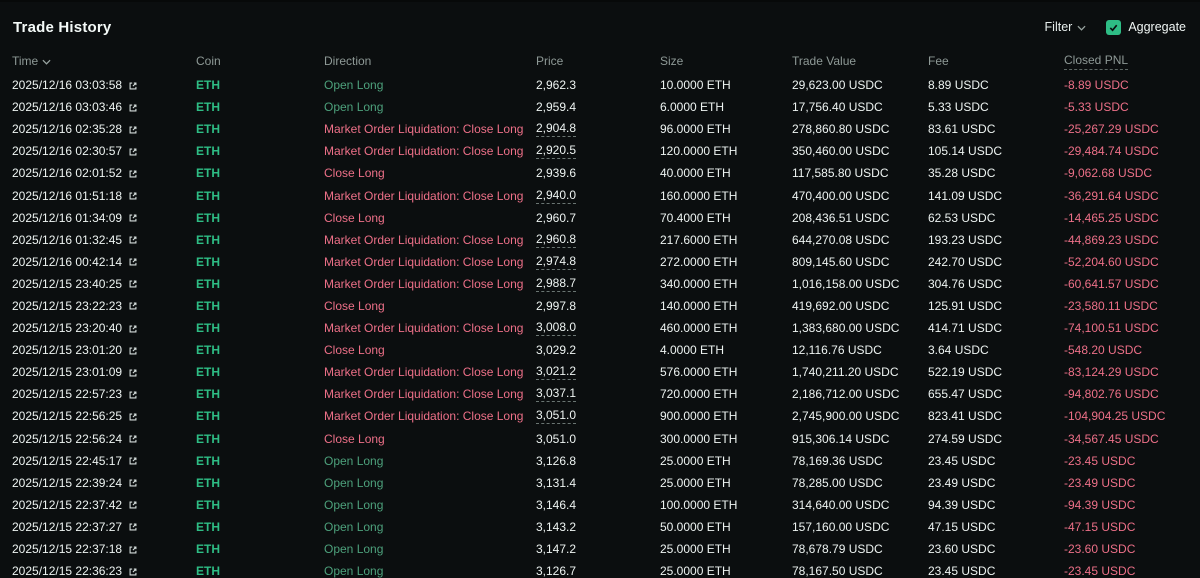 The width and height of the screenshot is (1200, 578). What do you see at coordinates (962, 504) in the screenshot?
I see `cell-fee: 94.39 USDC` at bounding box center [962, 504].